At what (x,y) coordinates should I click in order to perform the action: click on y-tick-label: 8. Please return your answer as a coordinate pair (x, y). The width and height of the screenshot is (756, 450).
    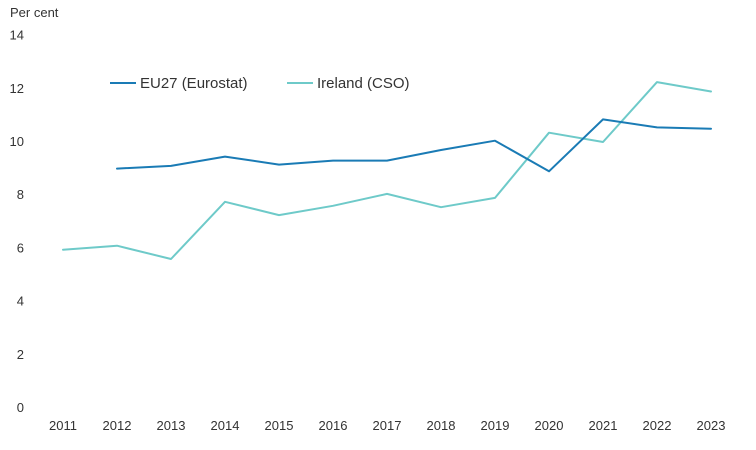
    Looking at the image, I should click on (20, 194).